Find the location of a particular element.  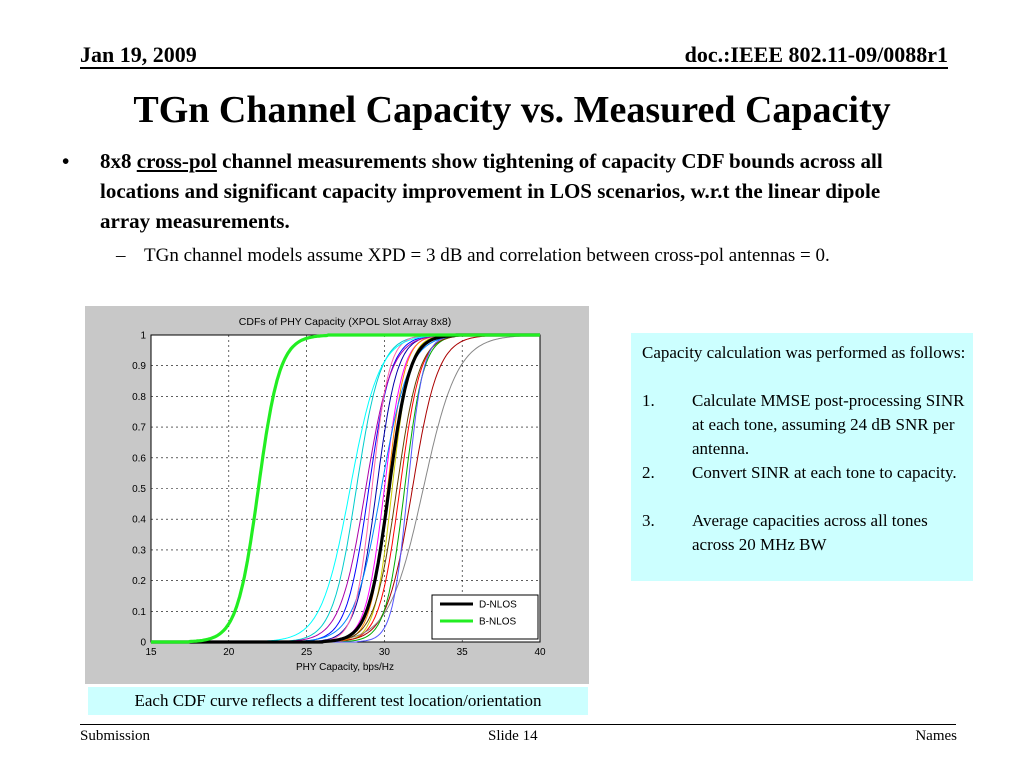

footer-slide-number: Slide 14 is located at coordinates (513, 736).